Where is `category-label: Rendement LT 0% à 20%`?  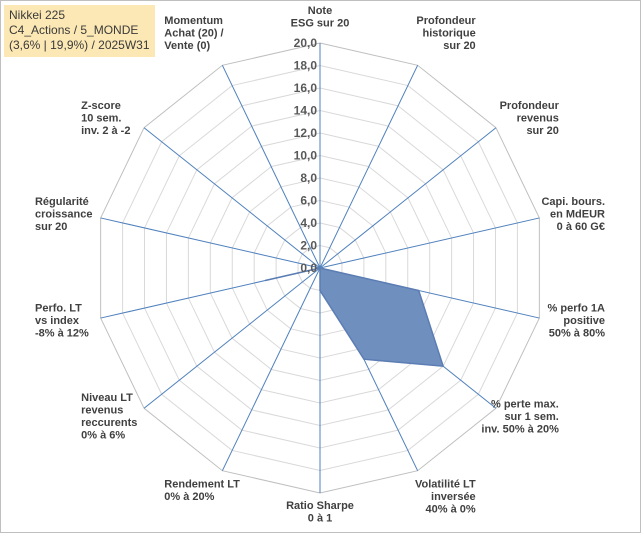
category-label: Rendement LT 0% à 20% is located at coordinates (202, 490).